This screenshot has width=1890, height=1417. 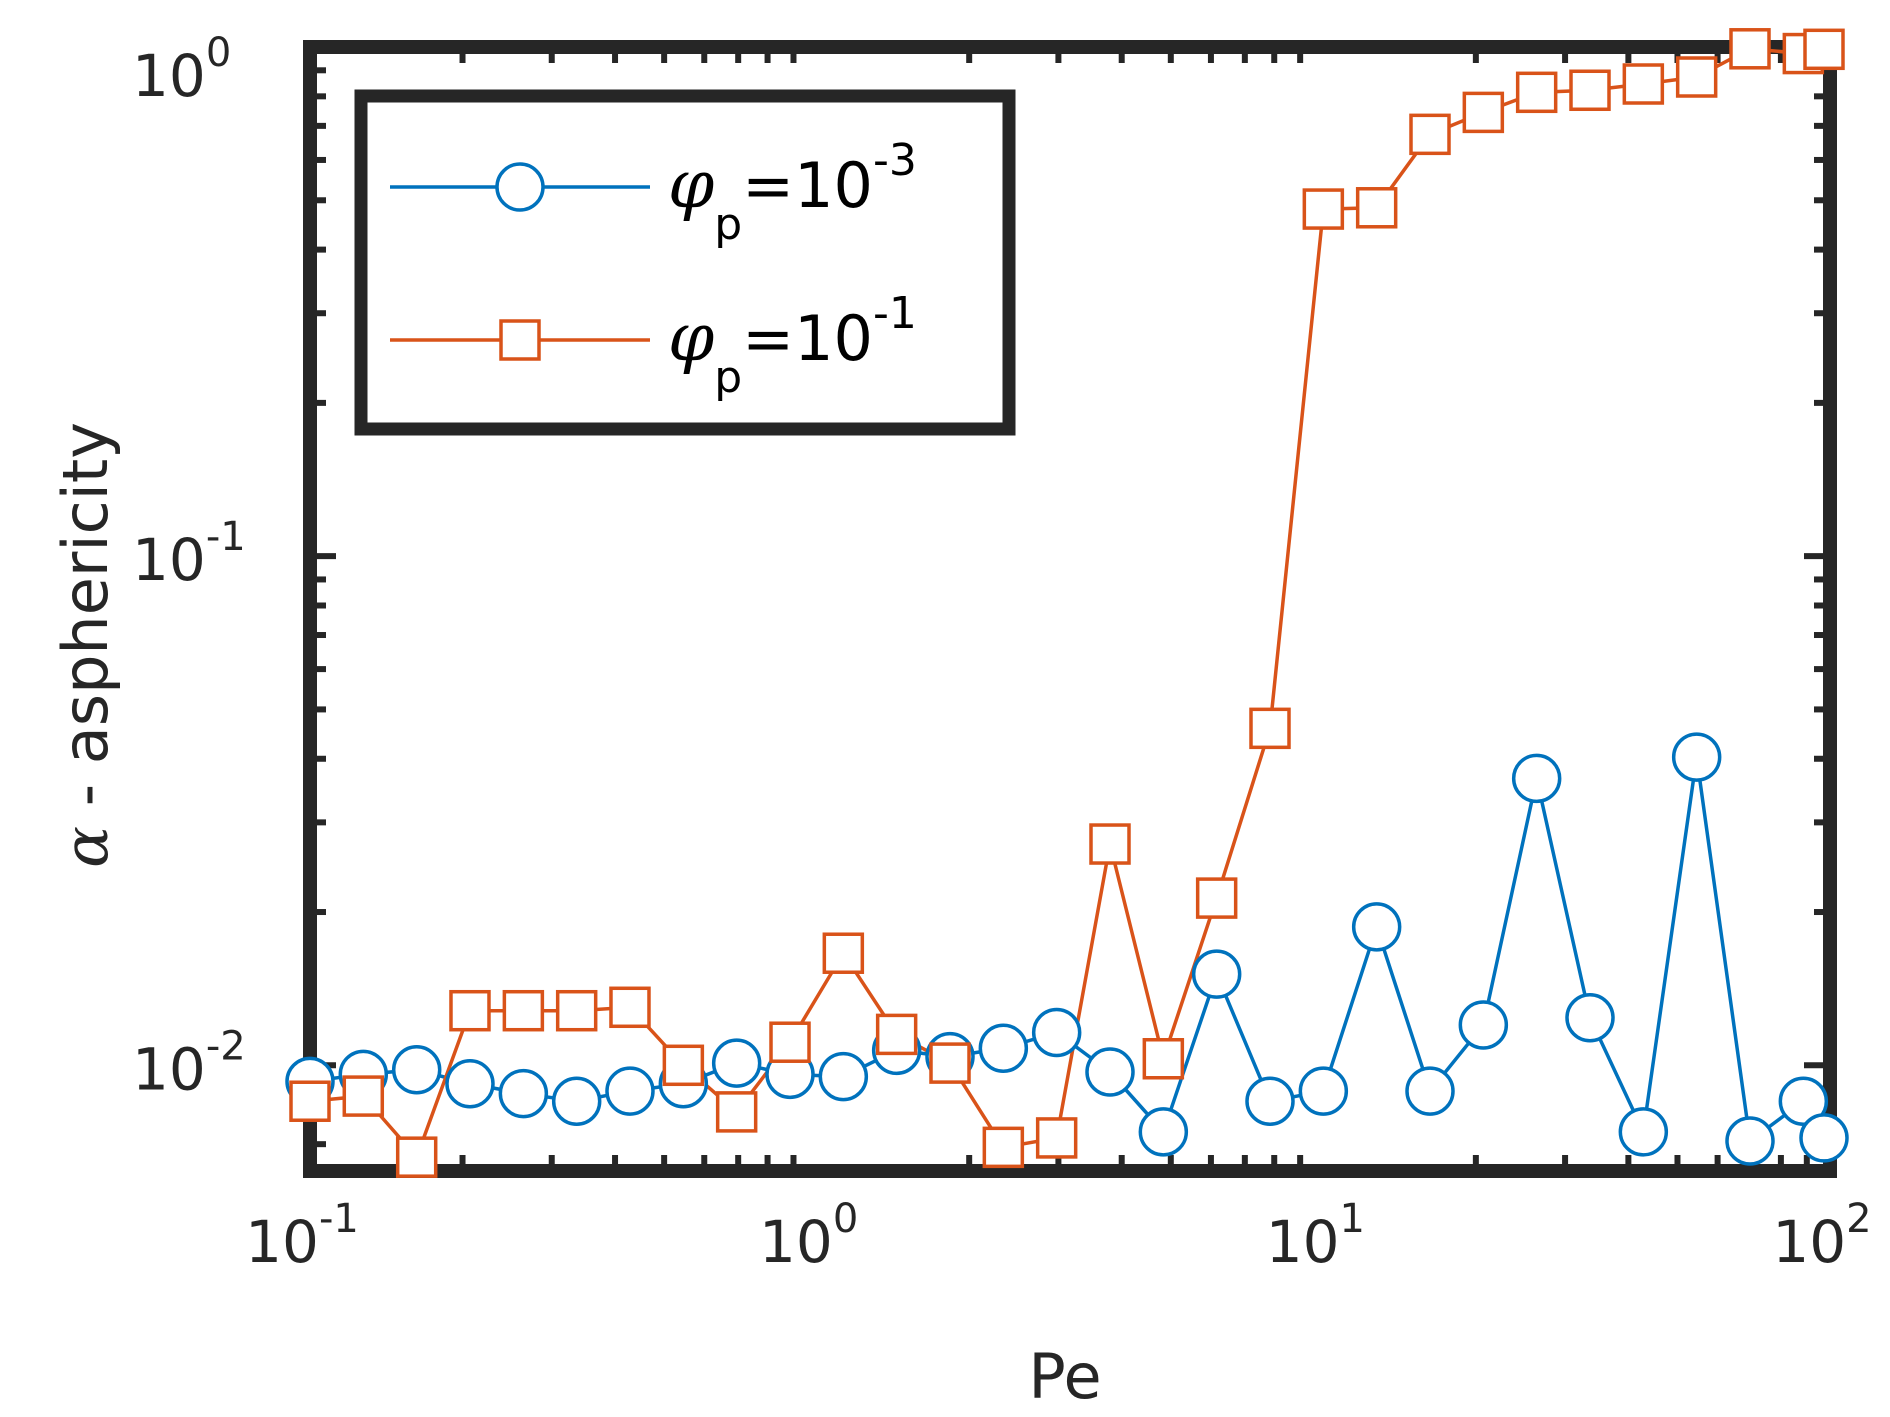 I want to click on svg-text: α - asphericity, so click(x=85, y=645).